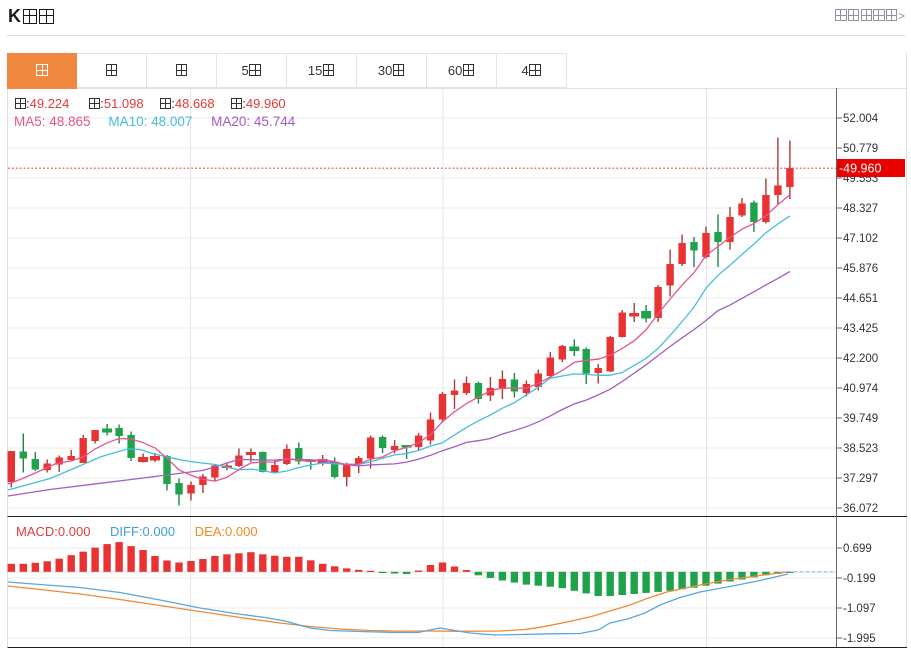 The width and height of the screenshot is (911, 651). Describe the element at coordinates (860, 479) in the screenshot. I see `svg-text: 37.297` at that location.